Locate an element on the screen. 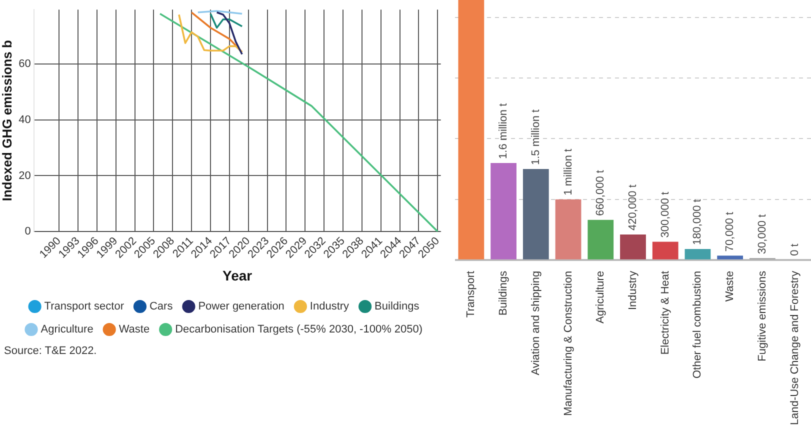  data-label: 1 million t is located at coordinates (568, 172).